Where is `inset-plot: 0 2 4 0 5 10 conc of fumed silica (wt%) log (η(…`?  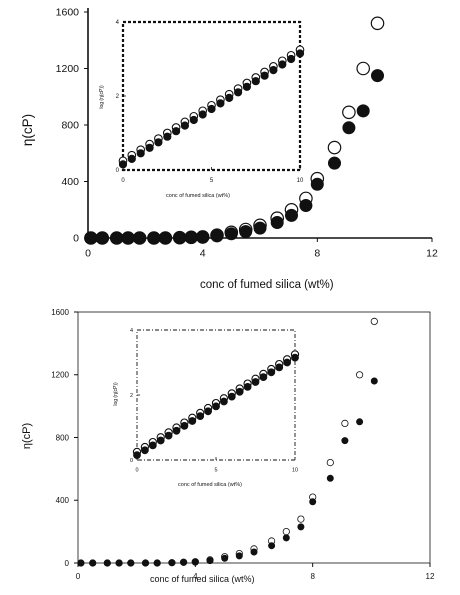 inset-plot: 0 2 4 0 5 10 conc of fumed silica (wt%) log (η(… is located at coordinates (206, 408).